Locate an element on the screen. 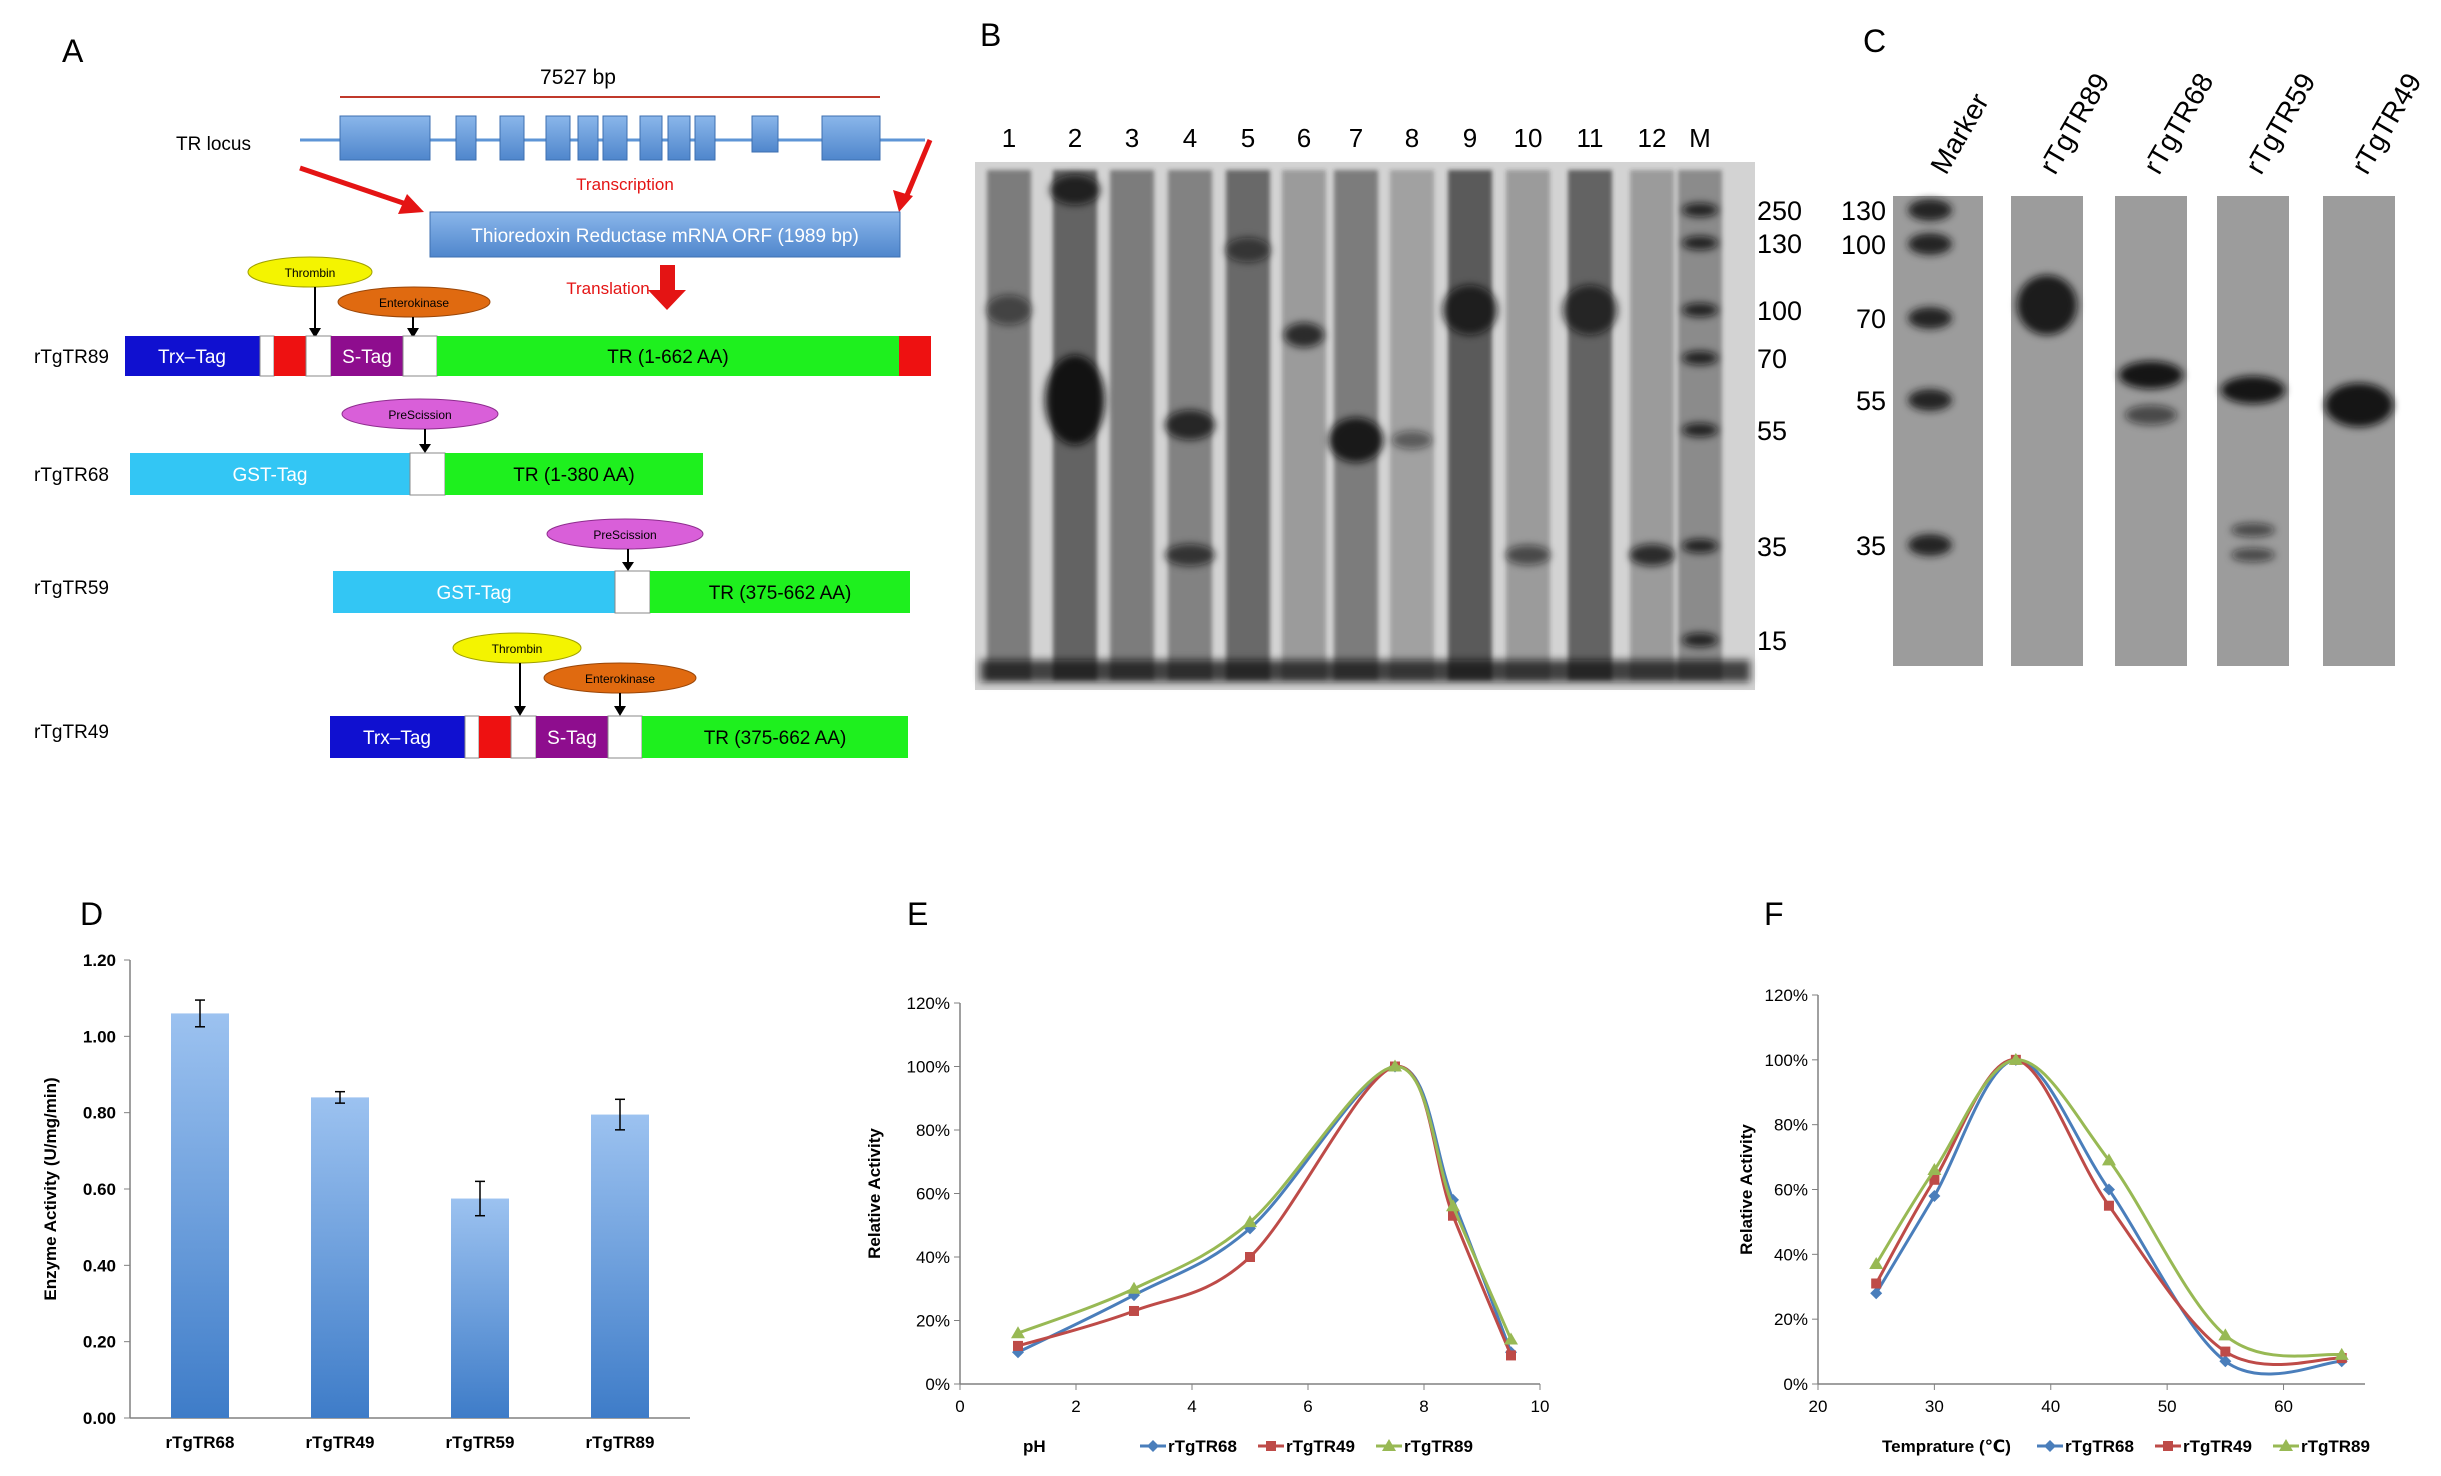 This screenshot has height=1476, width=2441. mrna-box is located at coordinates (665, 234).